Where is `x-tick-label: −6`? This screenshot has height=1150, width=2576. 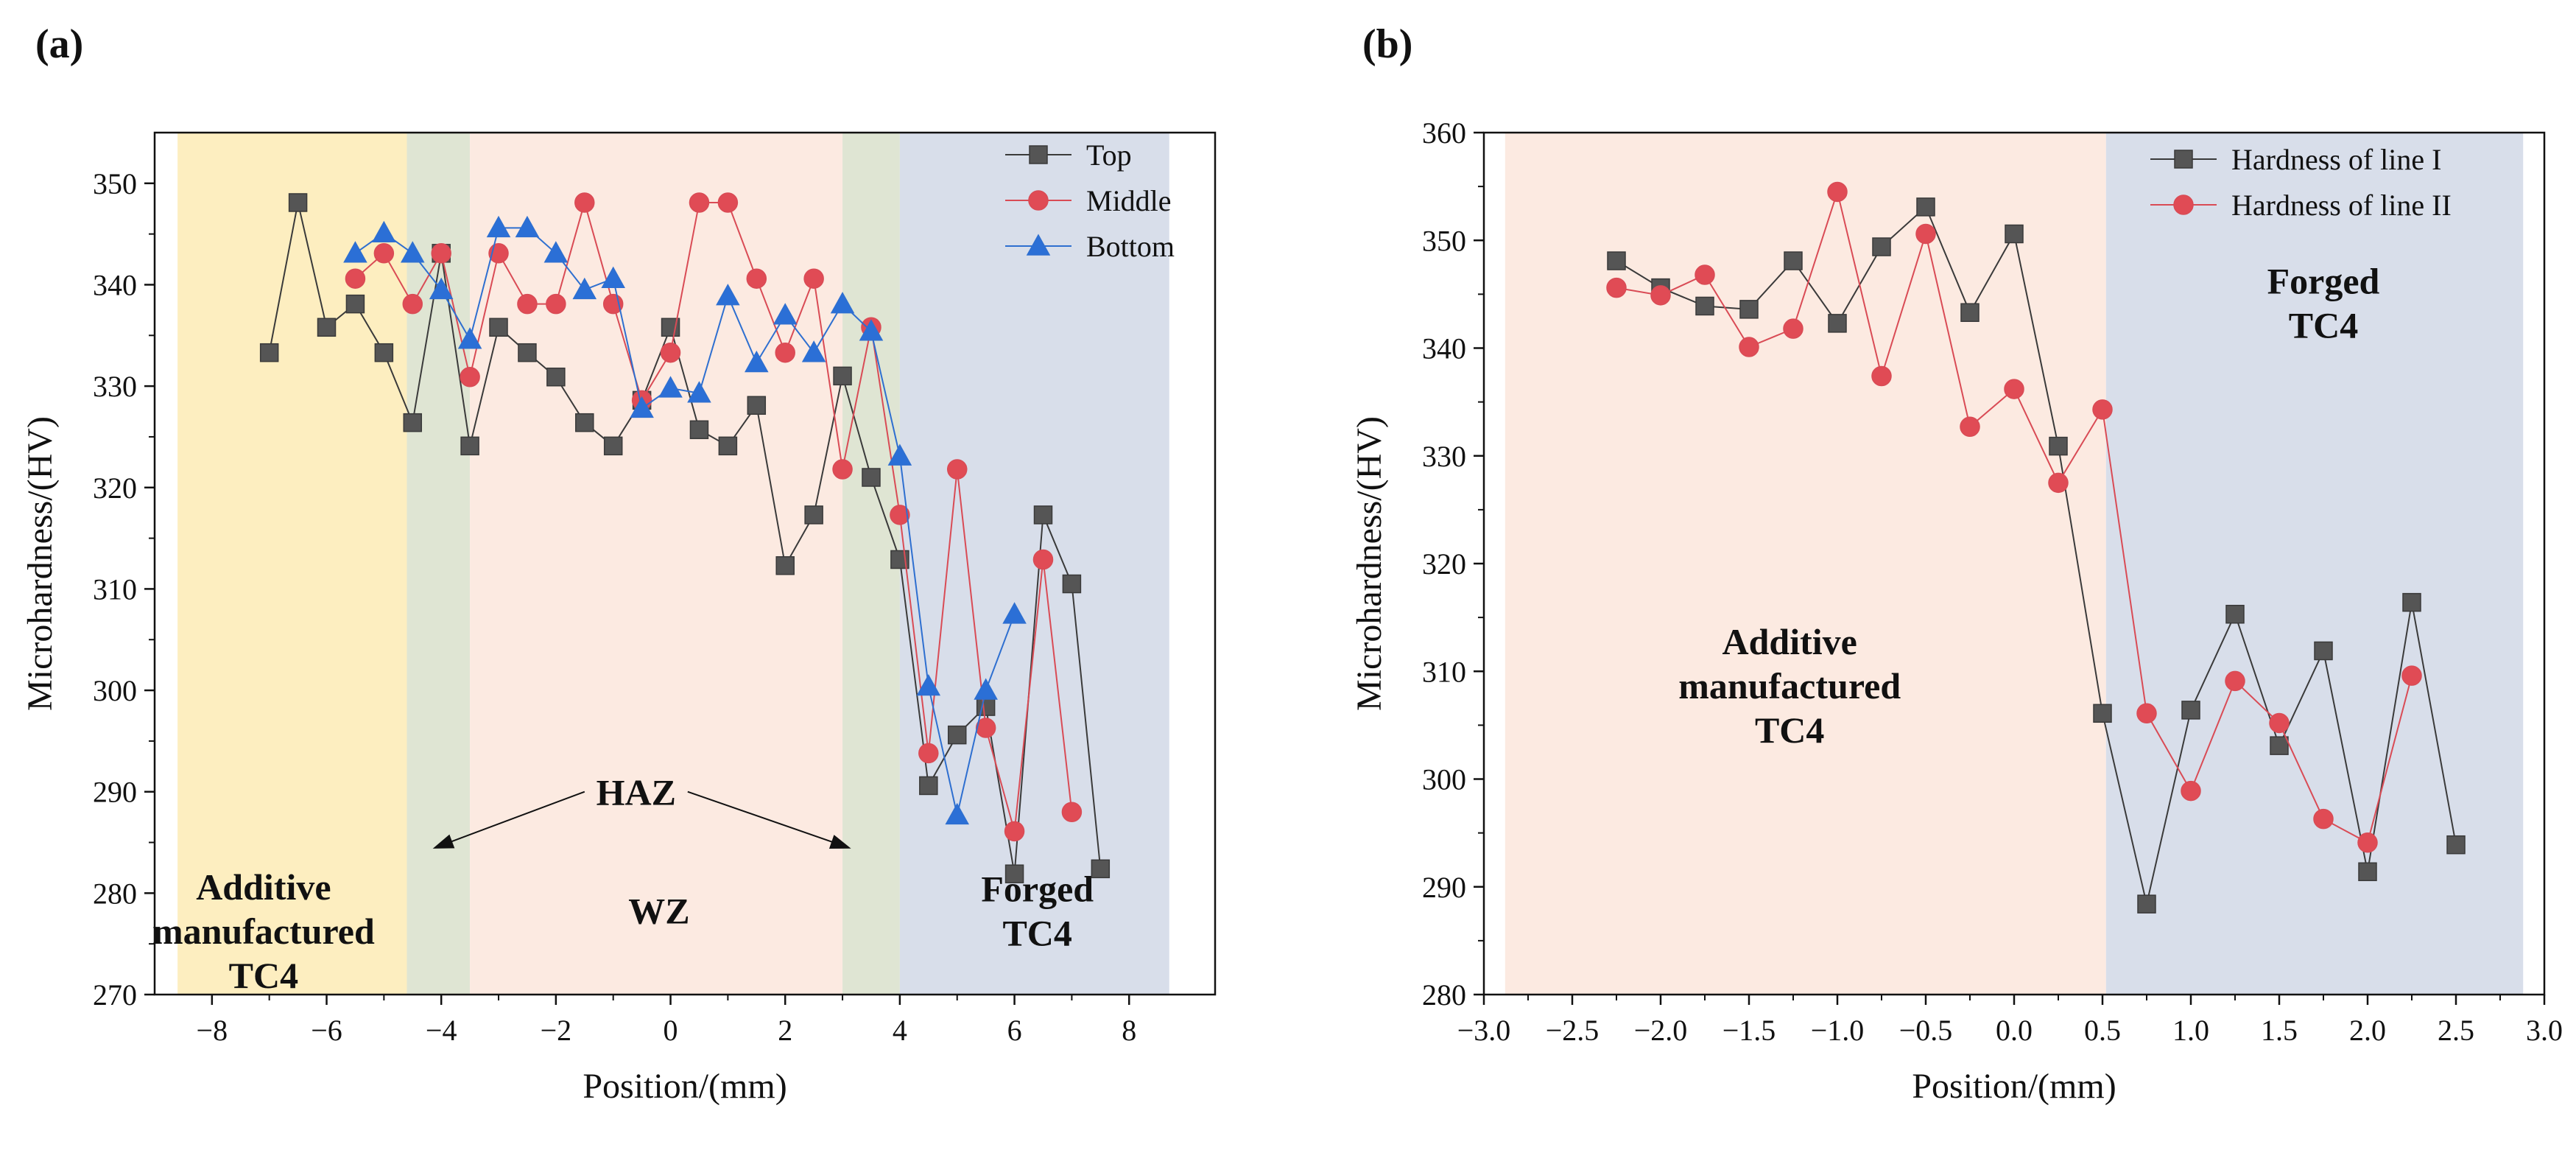
x-tick-label: −6 is located at coordinates (326, 1030).